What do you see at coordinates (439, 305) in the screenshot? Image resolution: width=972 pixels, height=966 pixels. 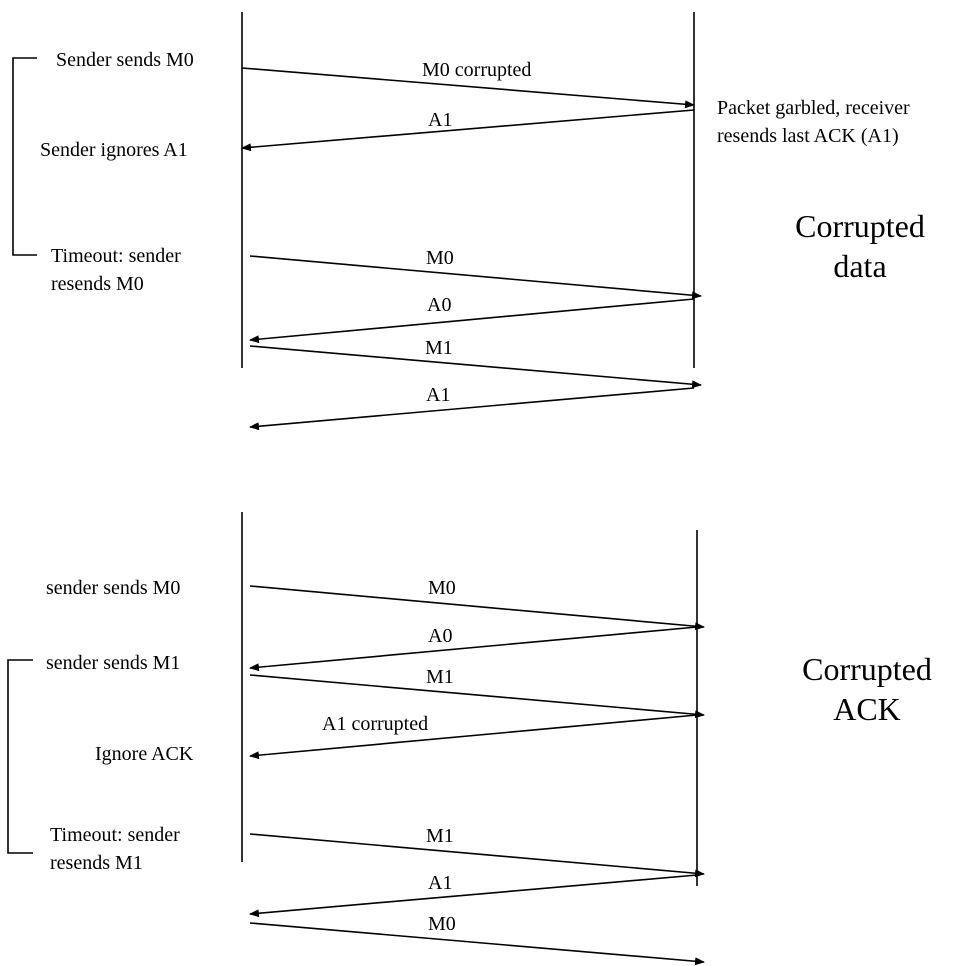 I see `top-msg-a0: A0` at bounding box center [439, 305].